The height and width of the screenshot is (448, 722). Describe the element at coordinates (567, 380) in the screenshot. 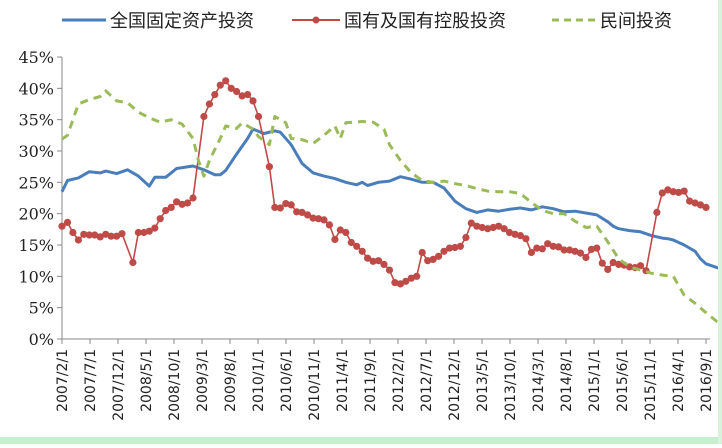

I see `x-tick-label: 2014/8/1` at that location.